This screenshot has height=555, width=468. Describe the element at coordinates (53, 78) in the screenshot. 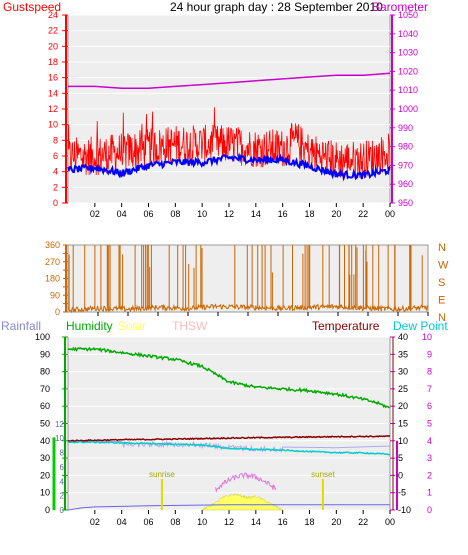

I see `chart1-left-tick-label: 16` at that location.